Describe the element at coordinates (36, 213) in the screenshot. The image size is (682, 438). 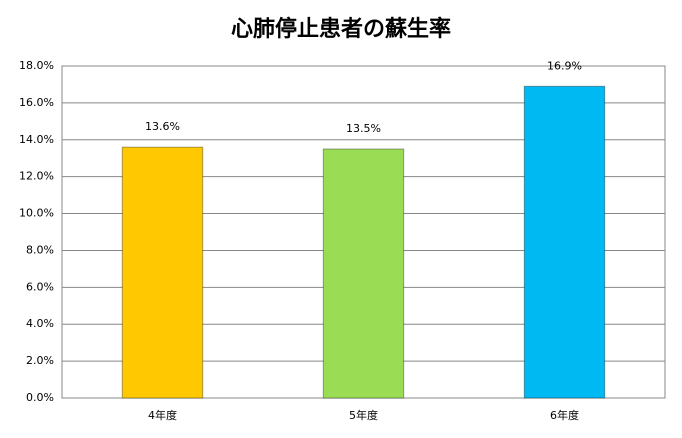
I see `y-tick-label: 10.0%` at that location.